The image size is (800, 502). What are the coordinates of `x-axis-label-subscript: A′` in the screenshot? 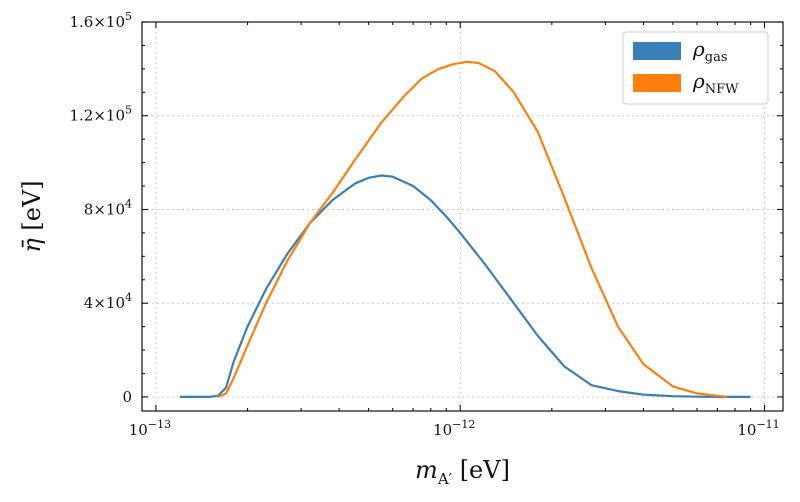 It's located at (445, 479).